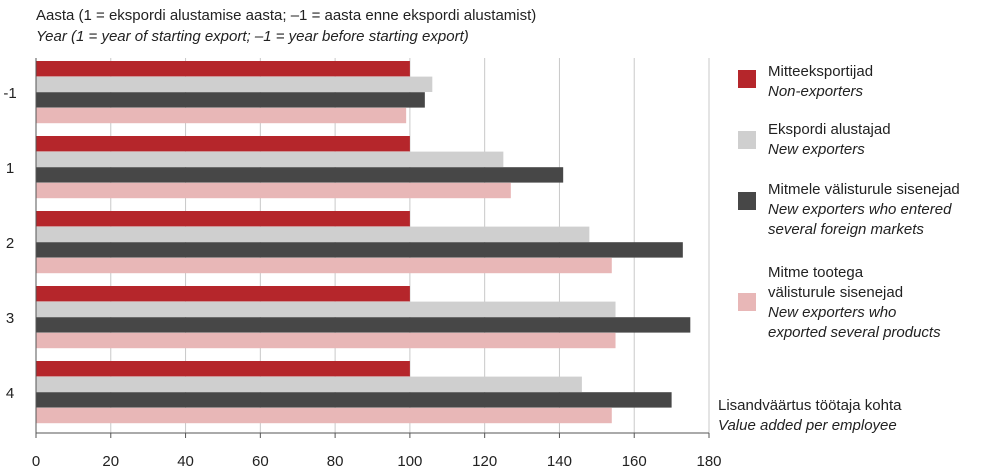 The height and width of the screenshot is (470, 1005). I want to click on legend-label-en: several foreign markets, so click(864, 230).